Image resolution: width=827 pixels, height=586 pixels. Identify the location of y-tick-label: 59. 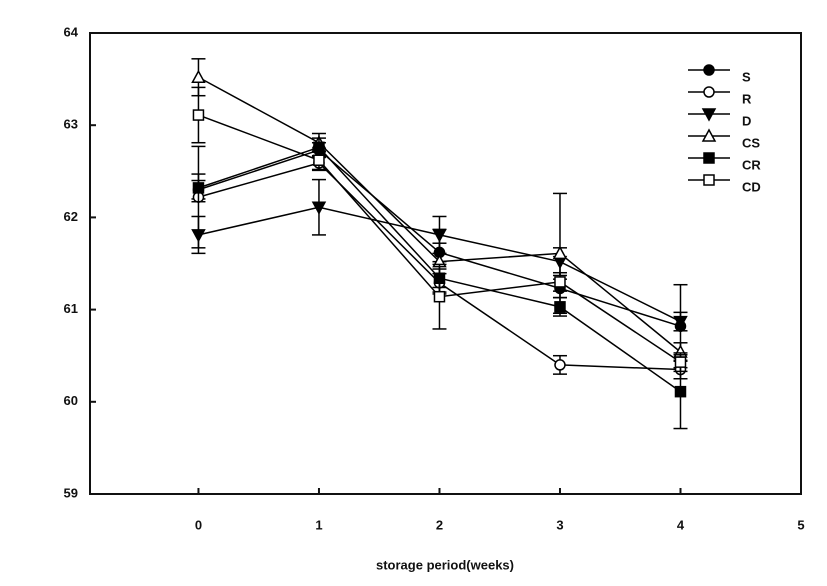
(71, 492).